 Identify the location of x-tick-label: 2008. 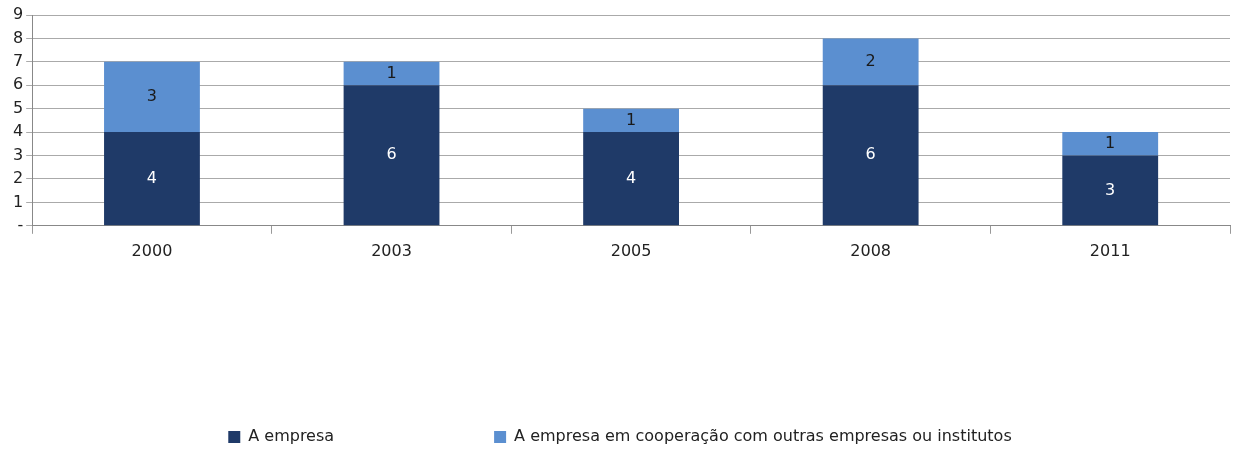
(871, 250).